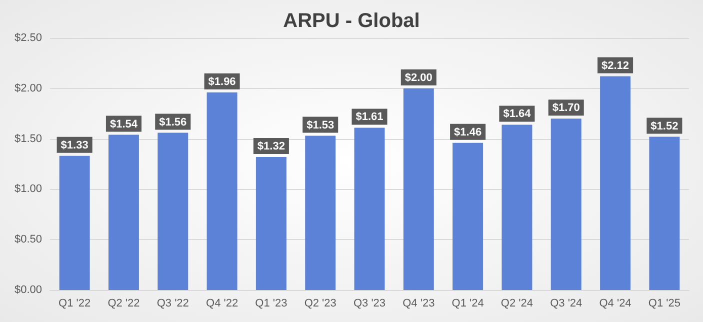 Image resolution: width=703 pixels, height=322 pixels. I want to click on x-tick-label: Q1 '25, so click(664, 304).